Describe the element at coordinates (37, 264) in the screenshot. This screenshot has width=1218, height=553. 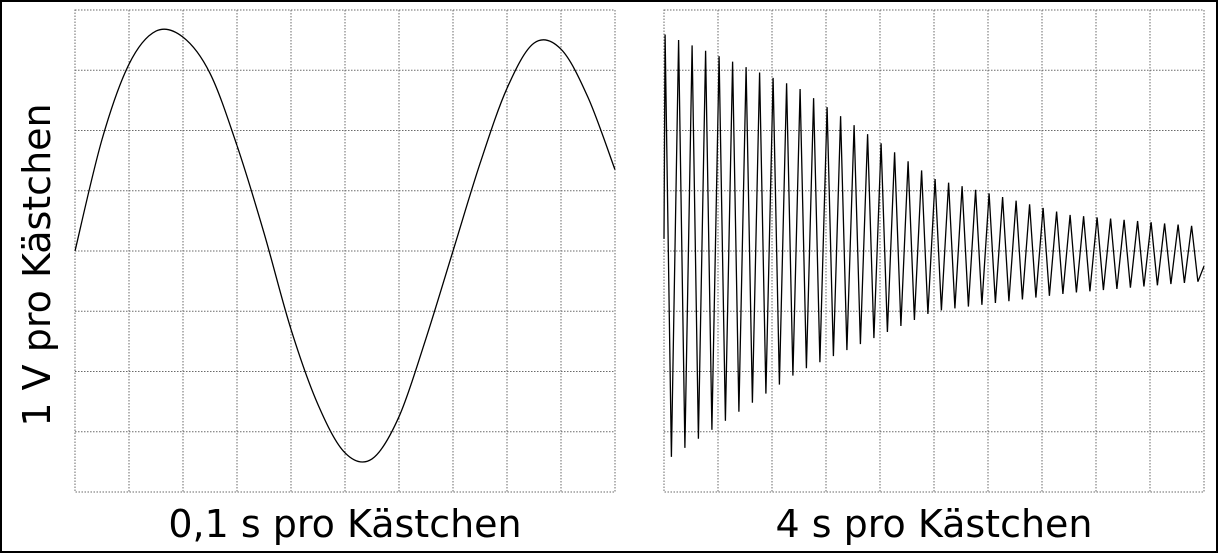
I see `y-axis-label: 1 V pro Kästchen` at that location.